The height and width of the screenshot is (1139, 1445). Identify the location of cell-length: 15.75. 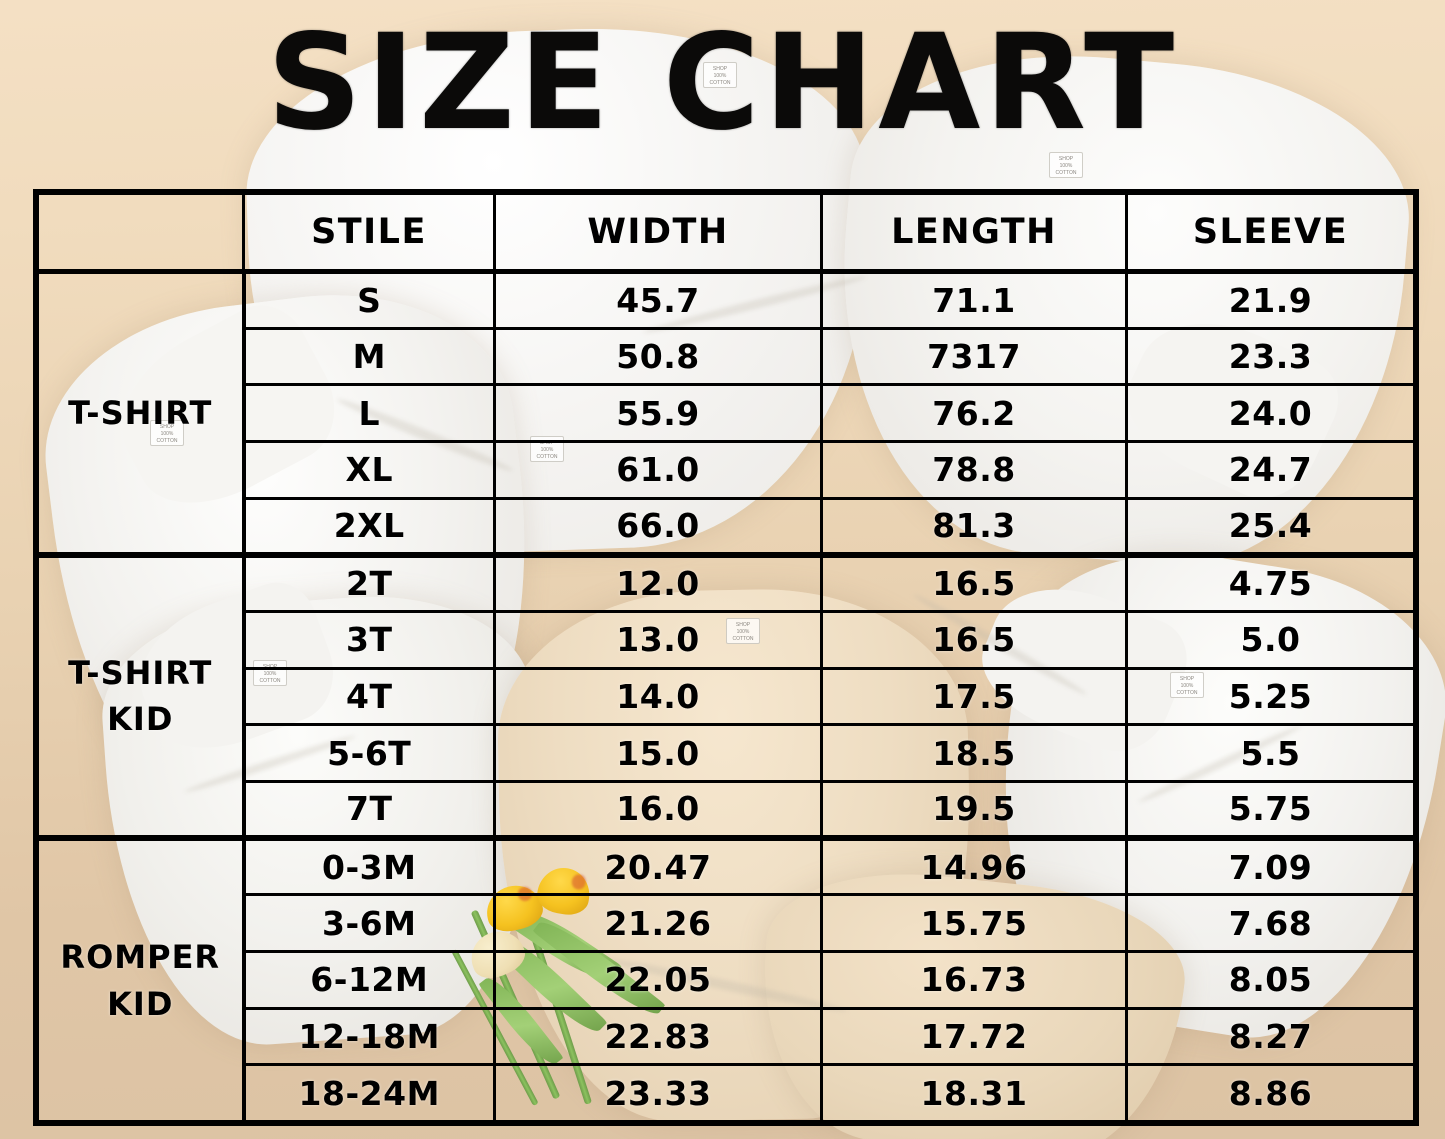
(974, 923).